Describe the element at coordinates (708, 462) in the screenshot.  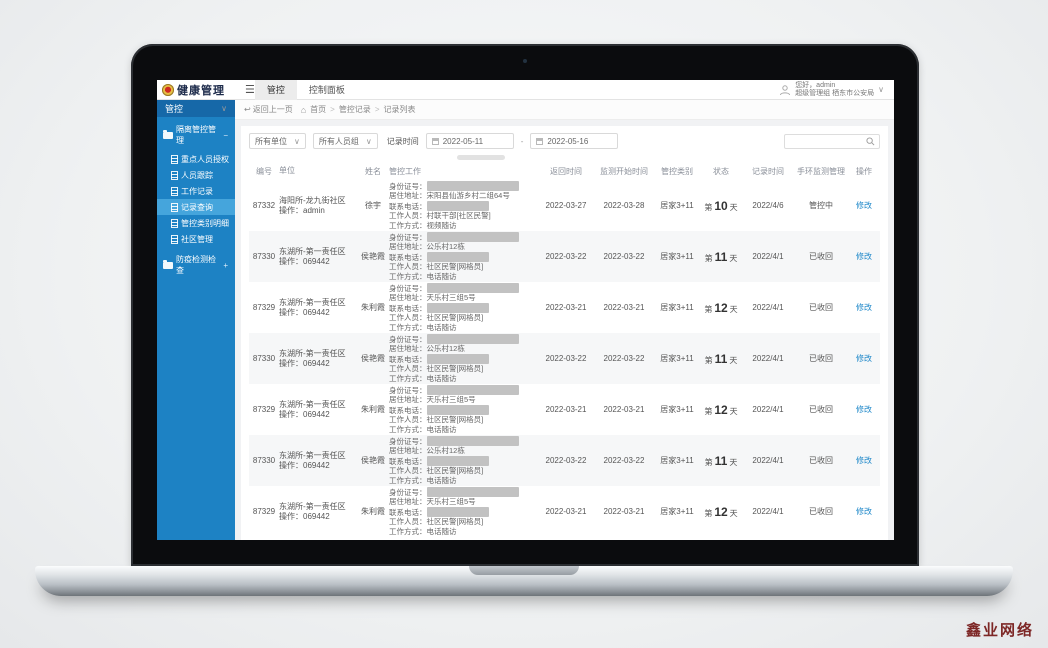
I see `day-prefix: 第` at that location.